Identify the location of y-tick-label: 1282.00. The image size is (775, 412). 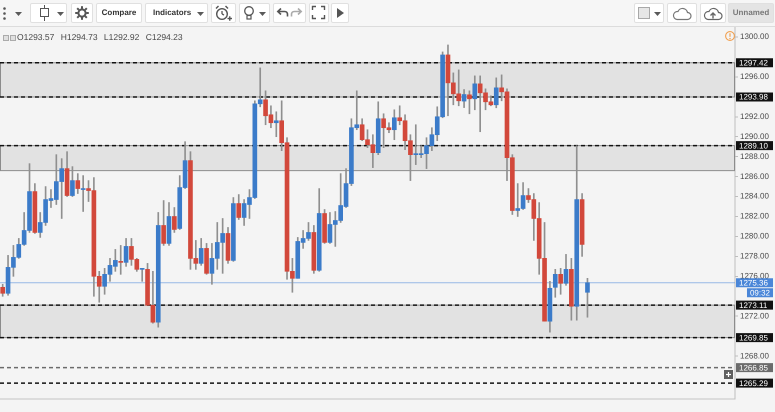
(755, 216).